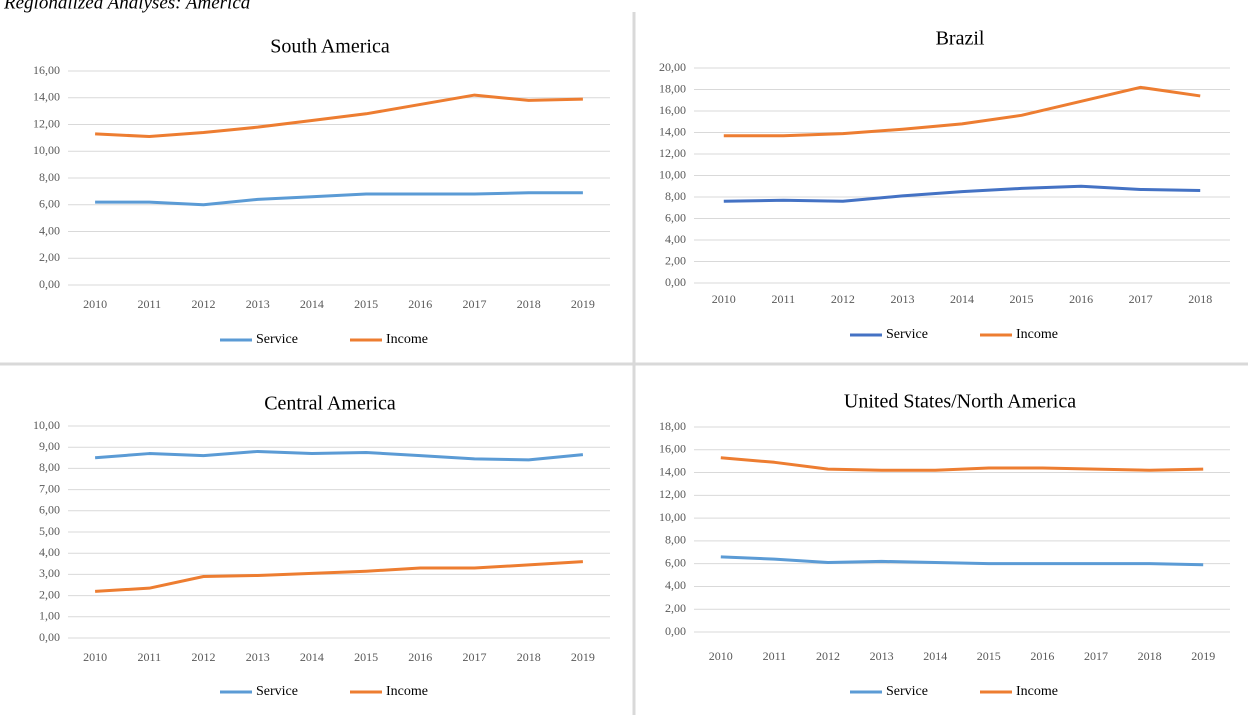 Image resolution: width=1248 pixels, height=715 pixels. I want to click on chart-title: United States/North America, so click(960, 402).